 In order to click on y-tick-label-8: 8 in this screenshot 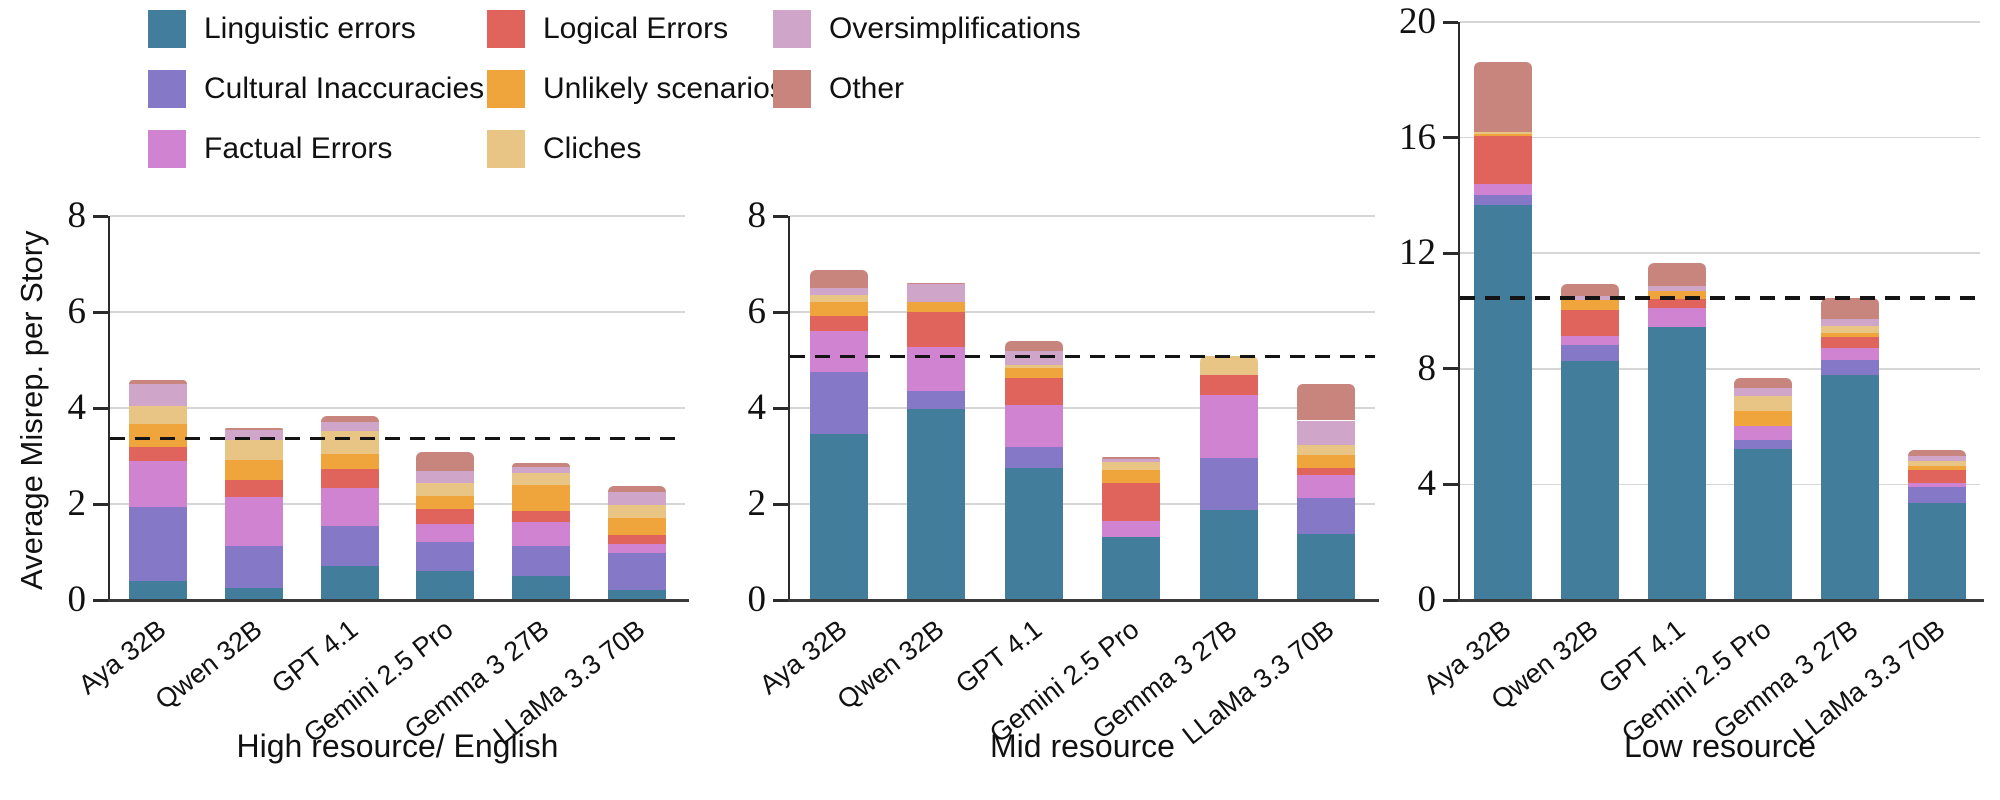, I will do `click(77, 215)`.